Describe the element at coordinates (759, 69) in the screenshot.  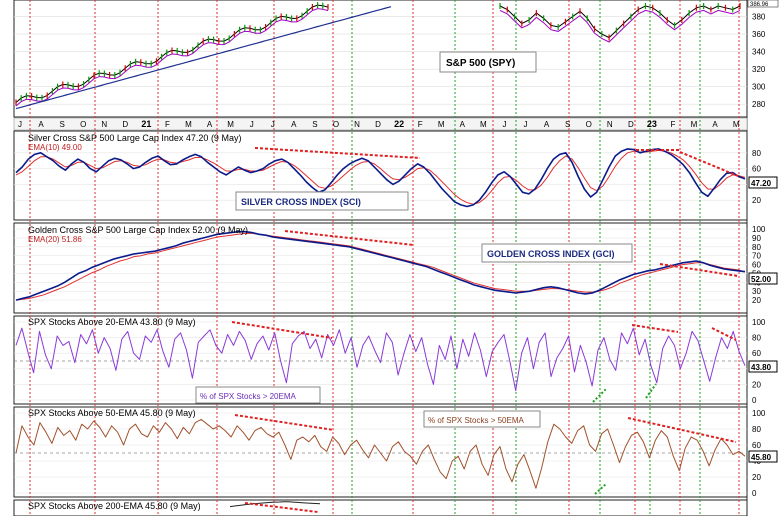
I see `spy-tick-label: 320` at that location.